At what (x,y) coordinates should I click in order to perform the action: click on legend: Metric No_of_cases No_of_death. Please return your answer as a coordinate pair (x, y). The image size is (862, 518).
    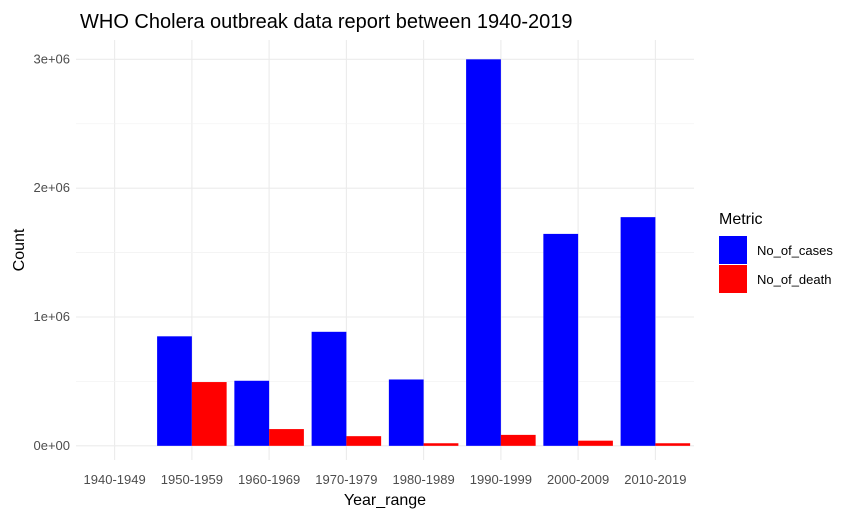
    Looking at the image, I should click on (776, 252).